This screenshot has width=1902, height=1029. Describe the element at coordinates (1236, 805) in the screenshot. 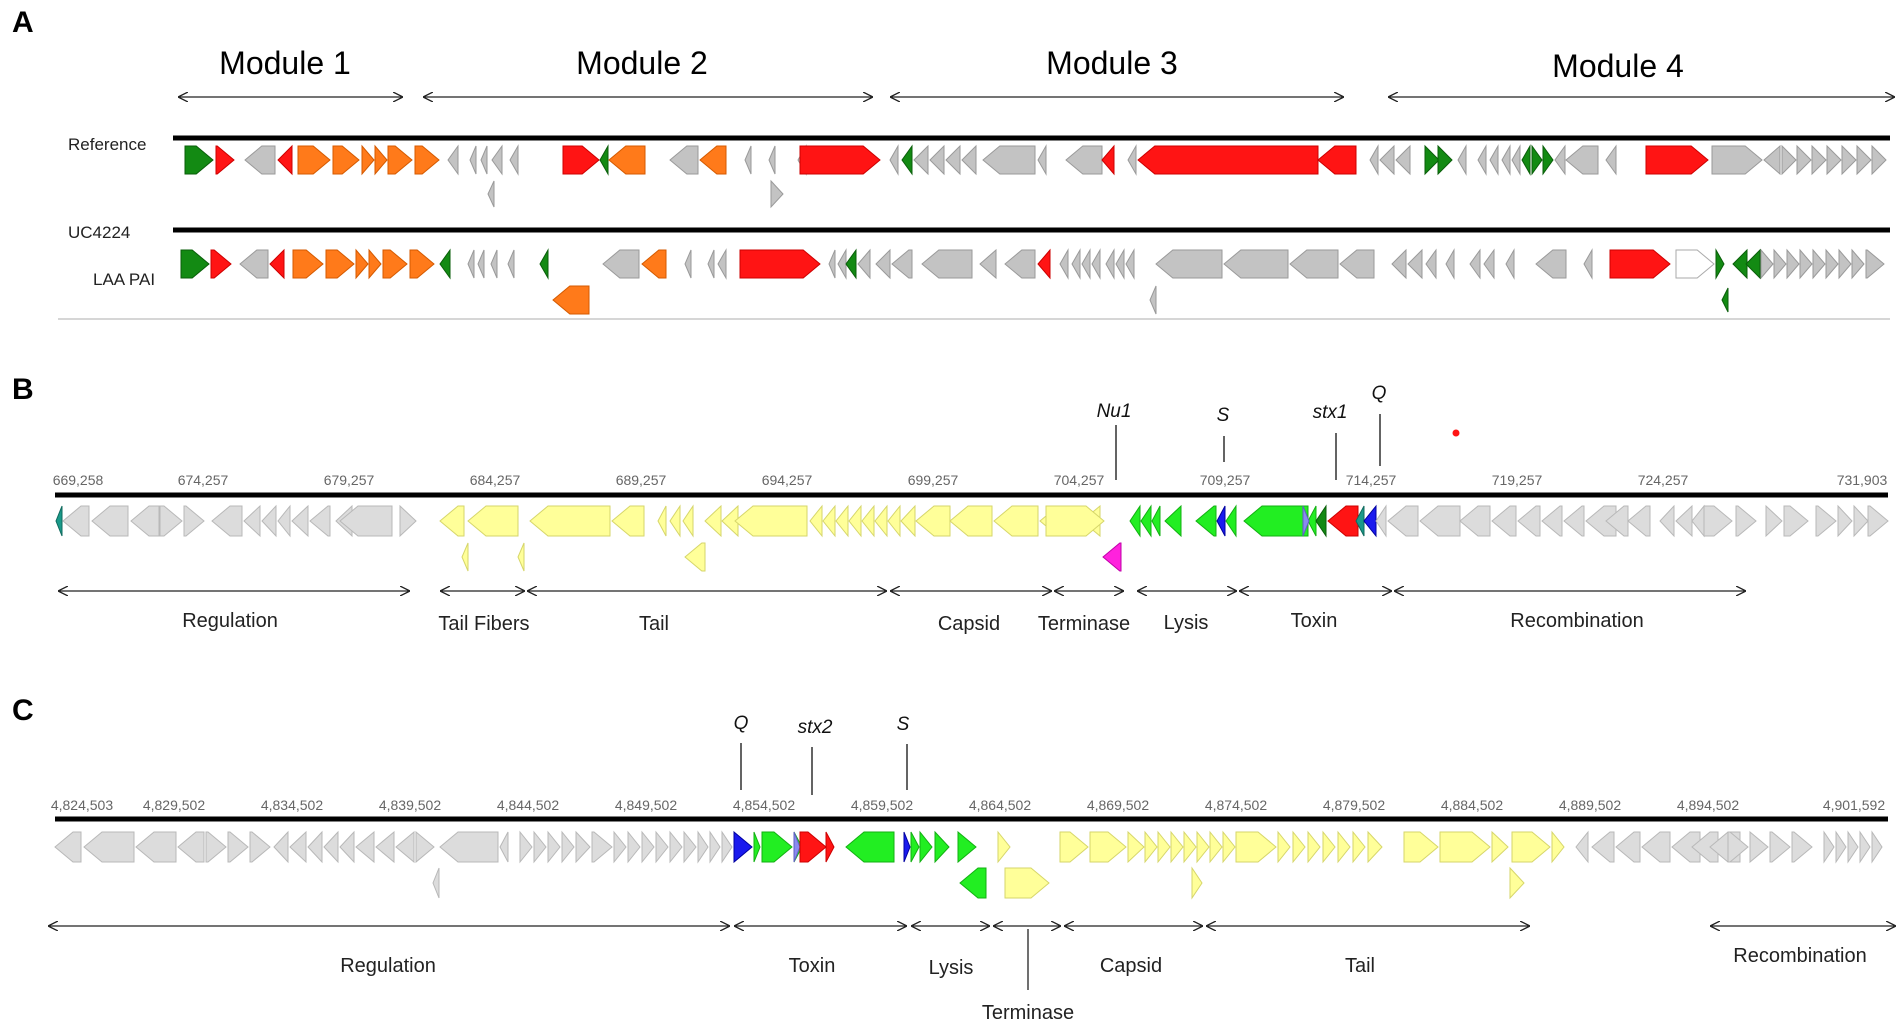

I see `tick-label: 4,874,502` at that location.